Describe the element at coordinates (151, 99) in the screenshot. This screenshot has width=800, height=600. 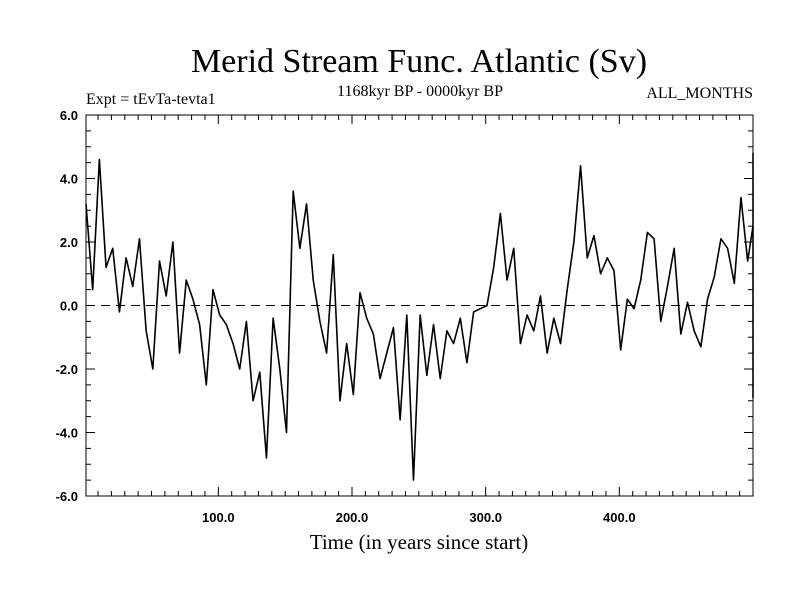
I see `experiment-label: Expt = tEvTa-tevta1` at that location.